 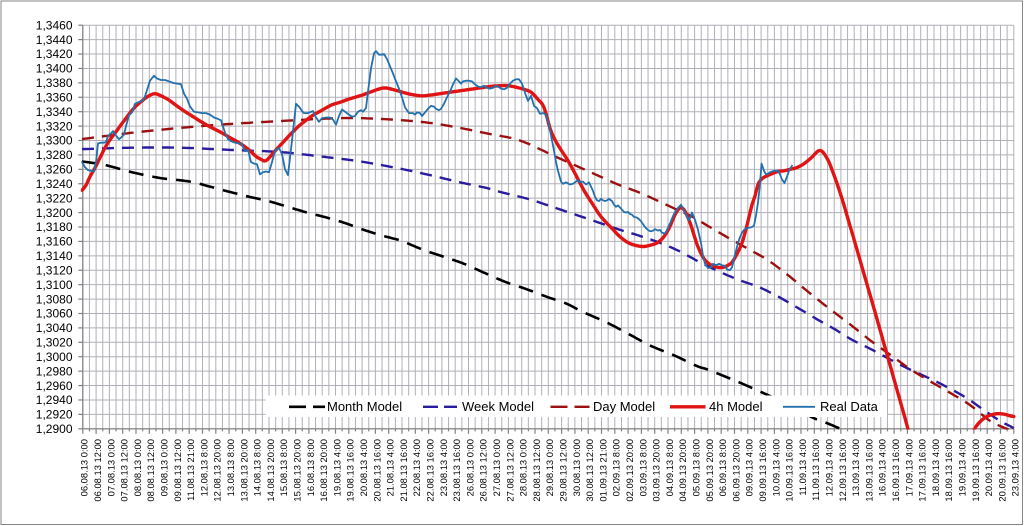 I want to click on svg-text: 21.08.13 4:00, so click(x=390, y=467).